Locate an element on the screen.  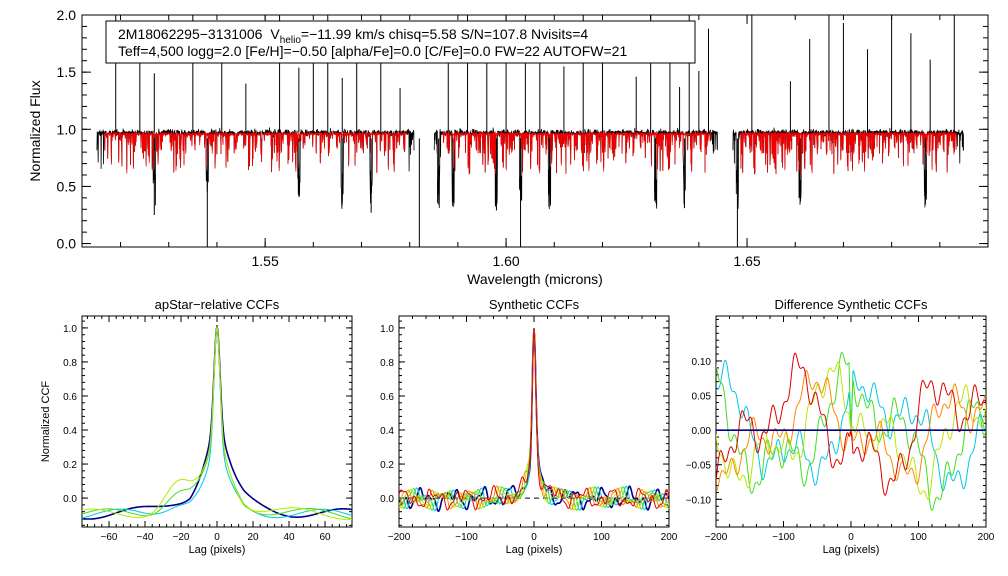
spectrum-ytick-label: 1.5 is located at coordinates (67, 72).